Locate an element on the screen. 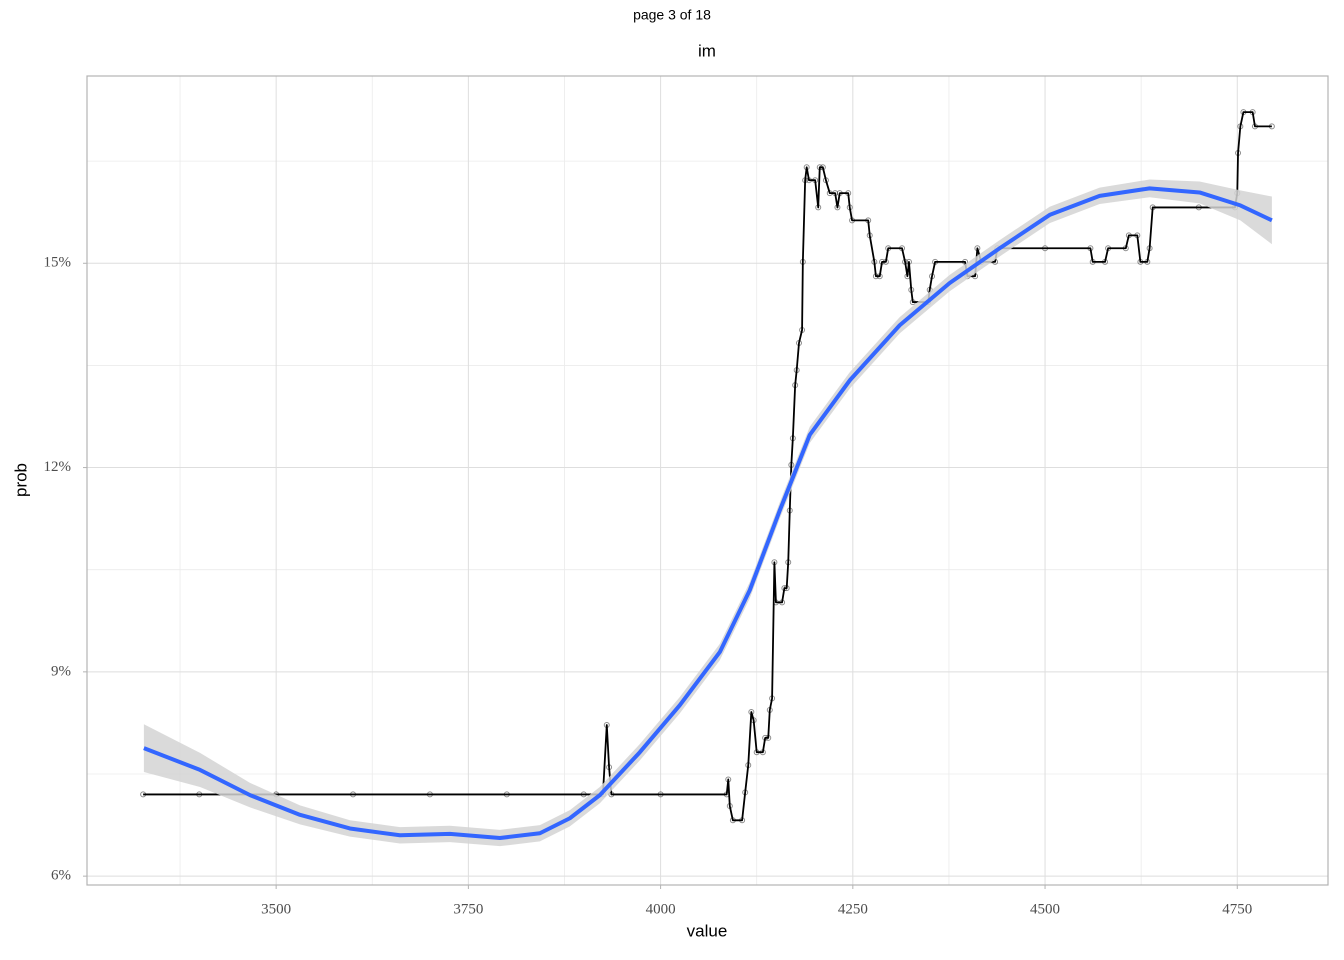 The width and height of the screenshot is (1344, 960). y-axis-label: prob is located at coordinates (20, 480).